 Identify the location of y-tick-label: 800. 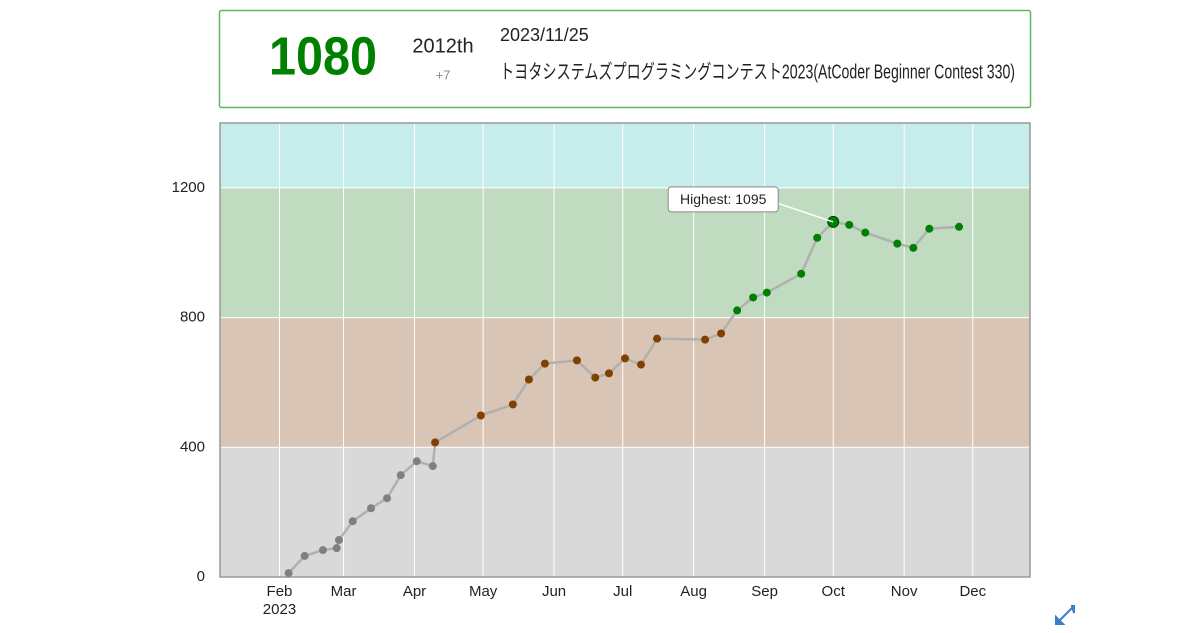
(192, 317).